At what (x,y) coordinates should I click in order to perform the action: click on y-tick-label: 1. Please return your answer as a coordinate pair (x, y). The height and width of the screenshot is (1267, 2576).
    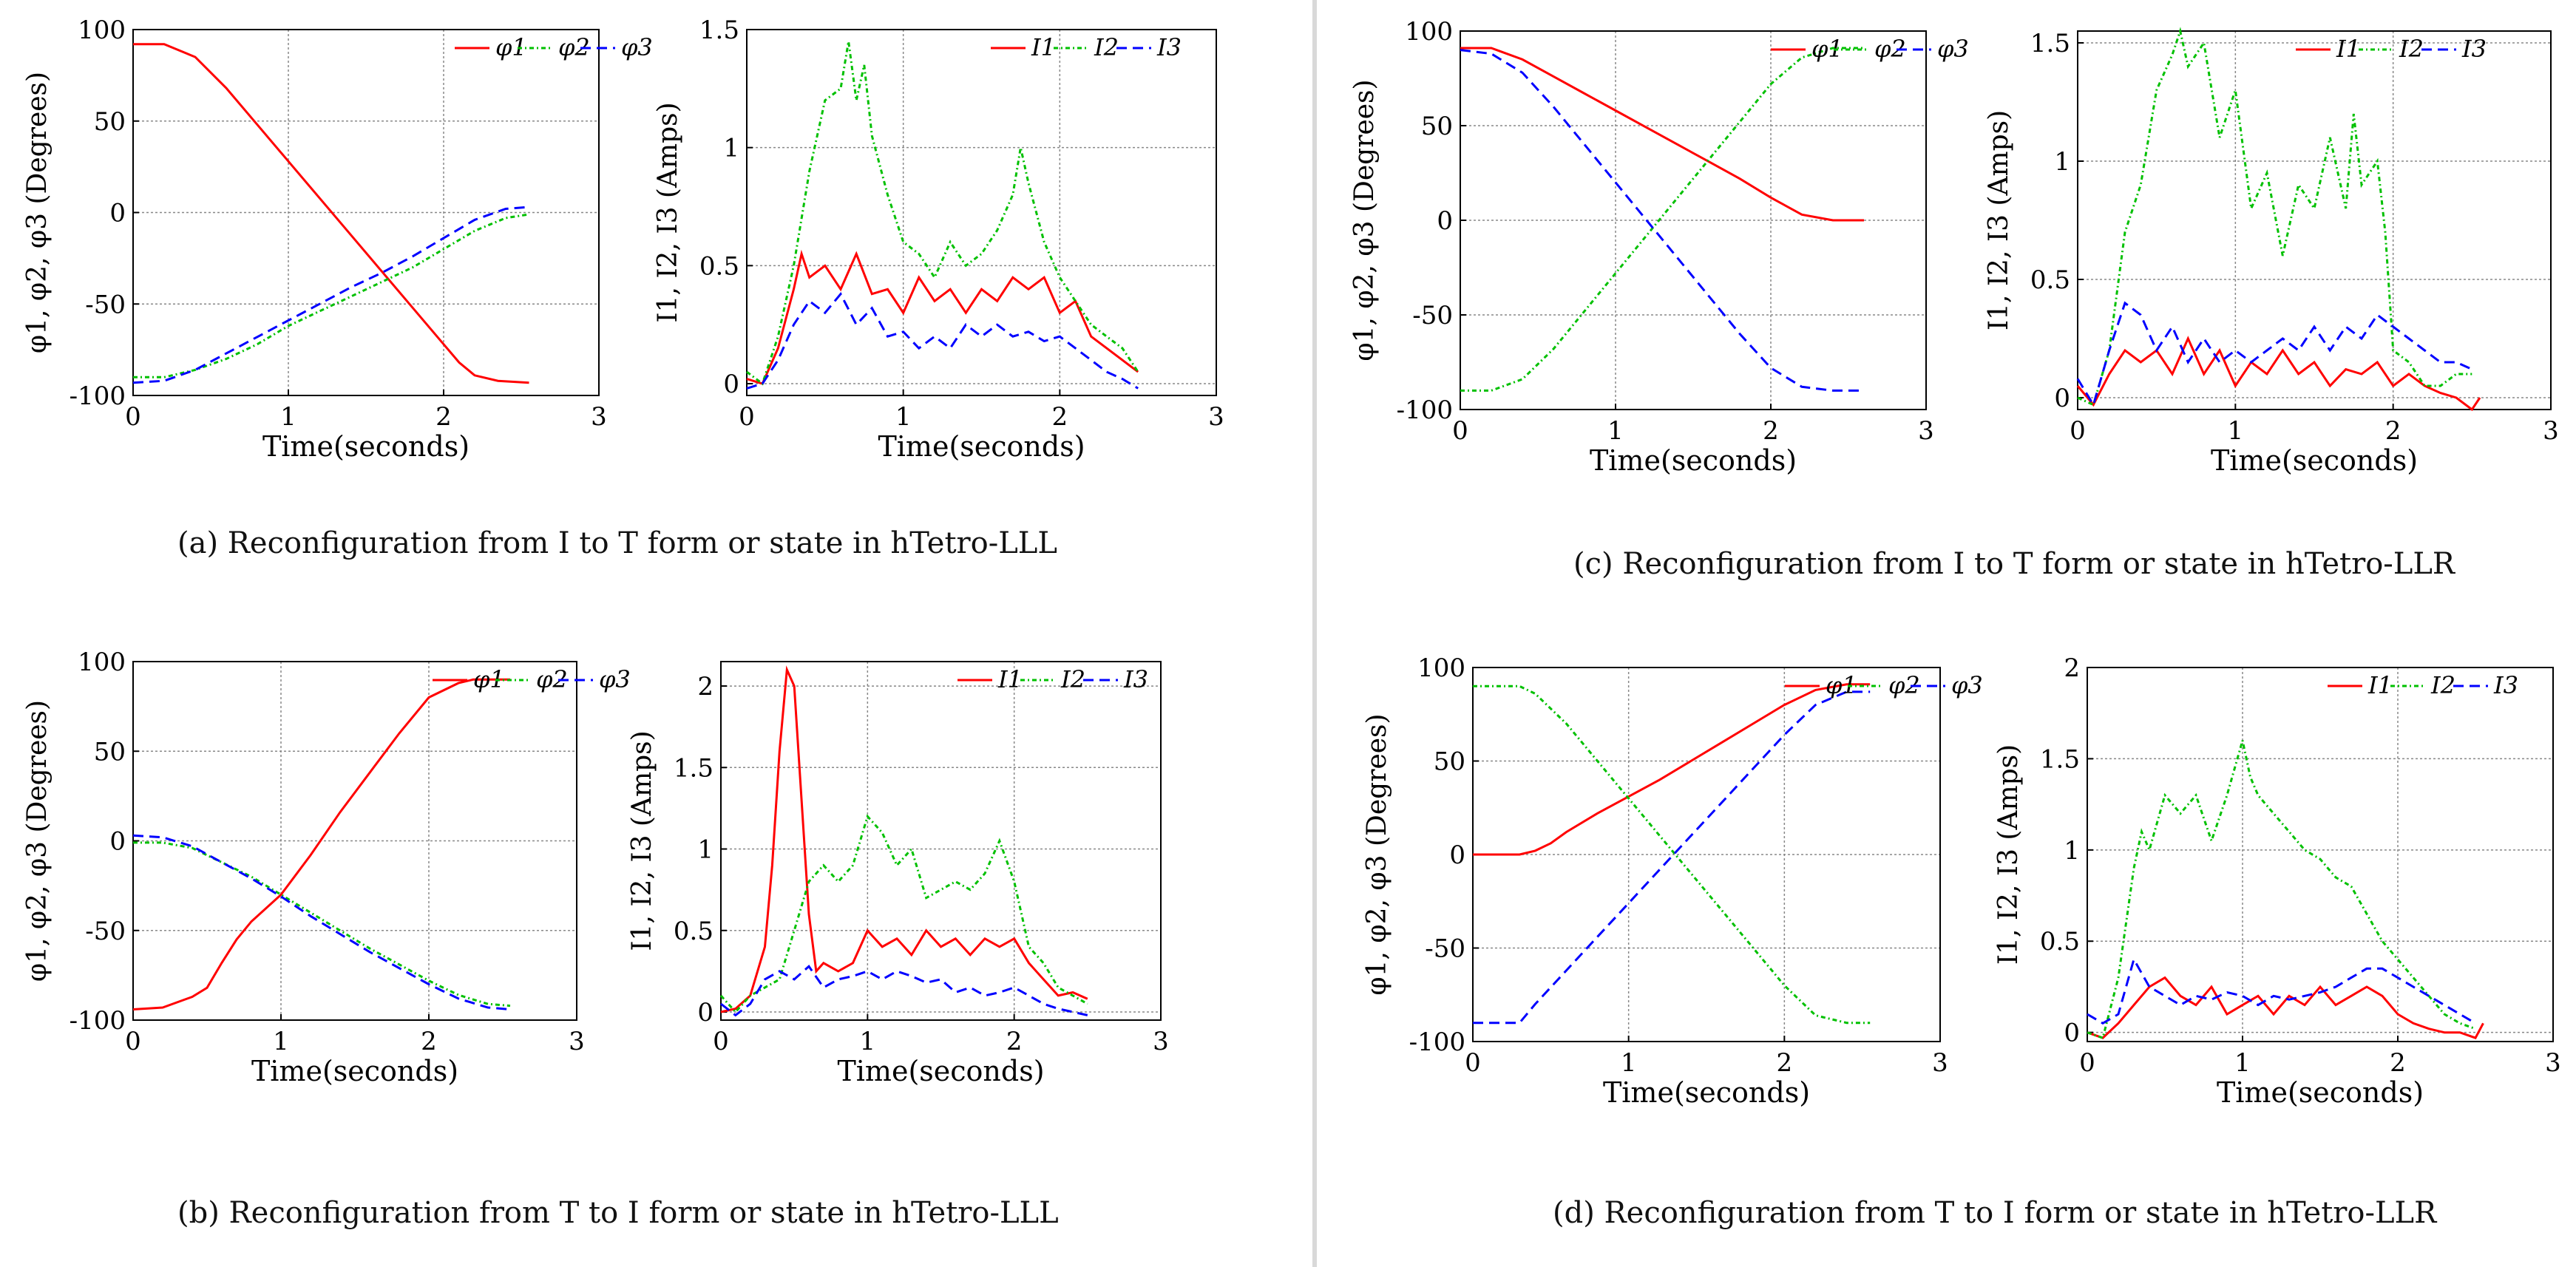
    Looking at the image, I should click on (705, 850).